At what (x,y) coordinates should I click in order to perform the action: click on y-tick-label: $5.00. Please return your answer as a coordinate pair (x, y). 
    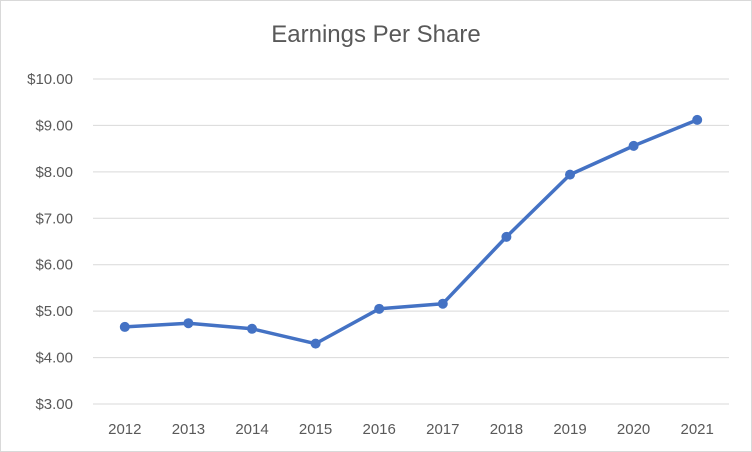
    Looking at the image, I should click on (54, 311).